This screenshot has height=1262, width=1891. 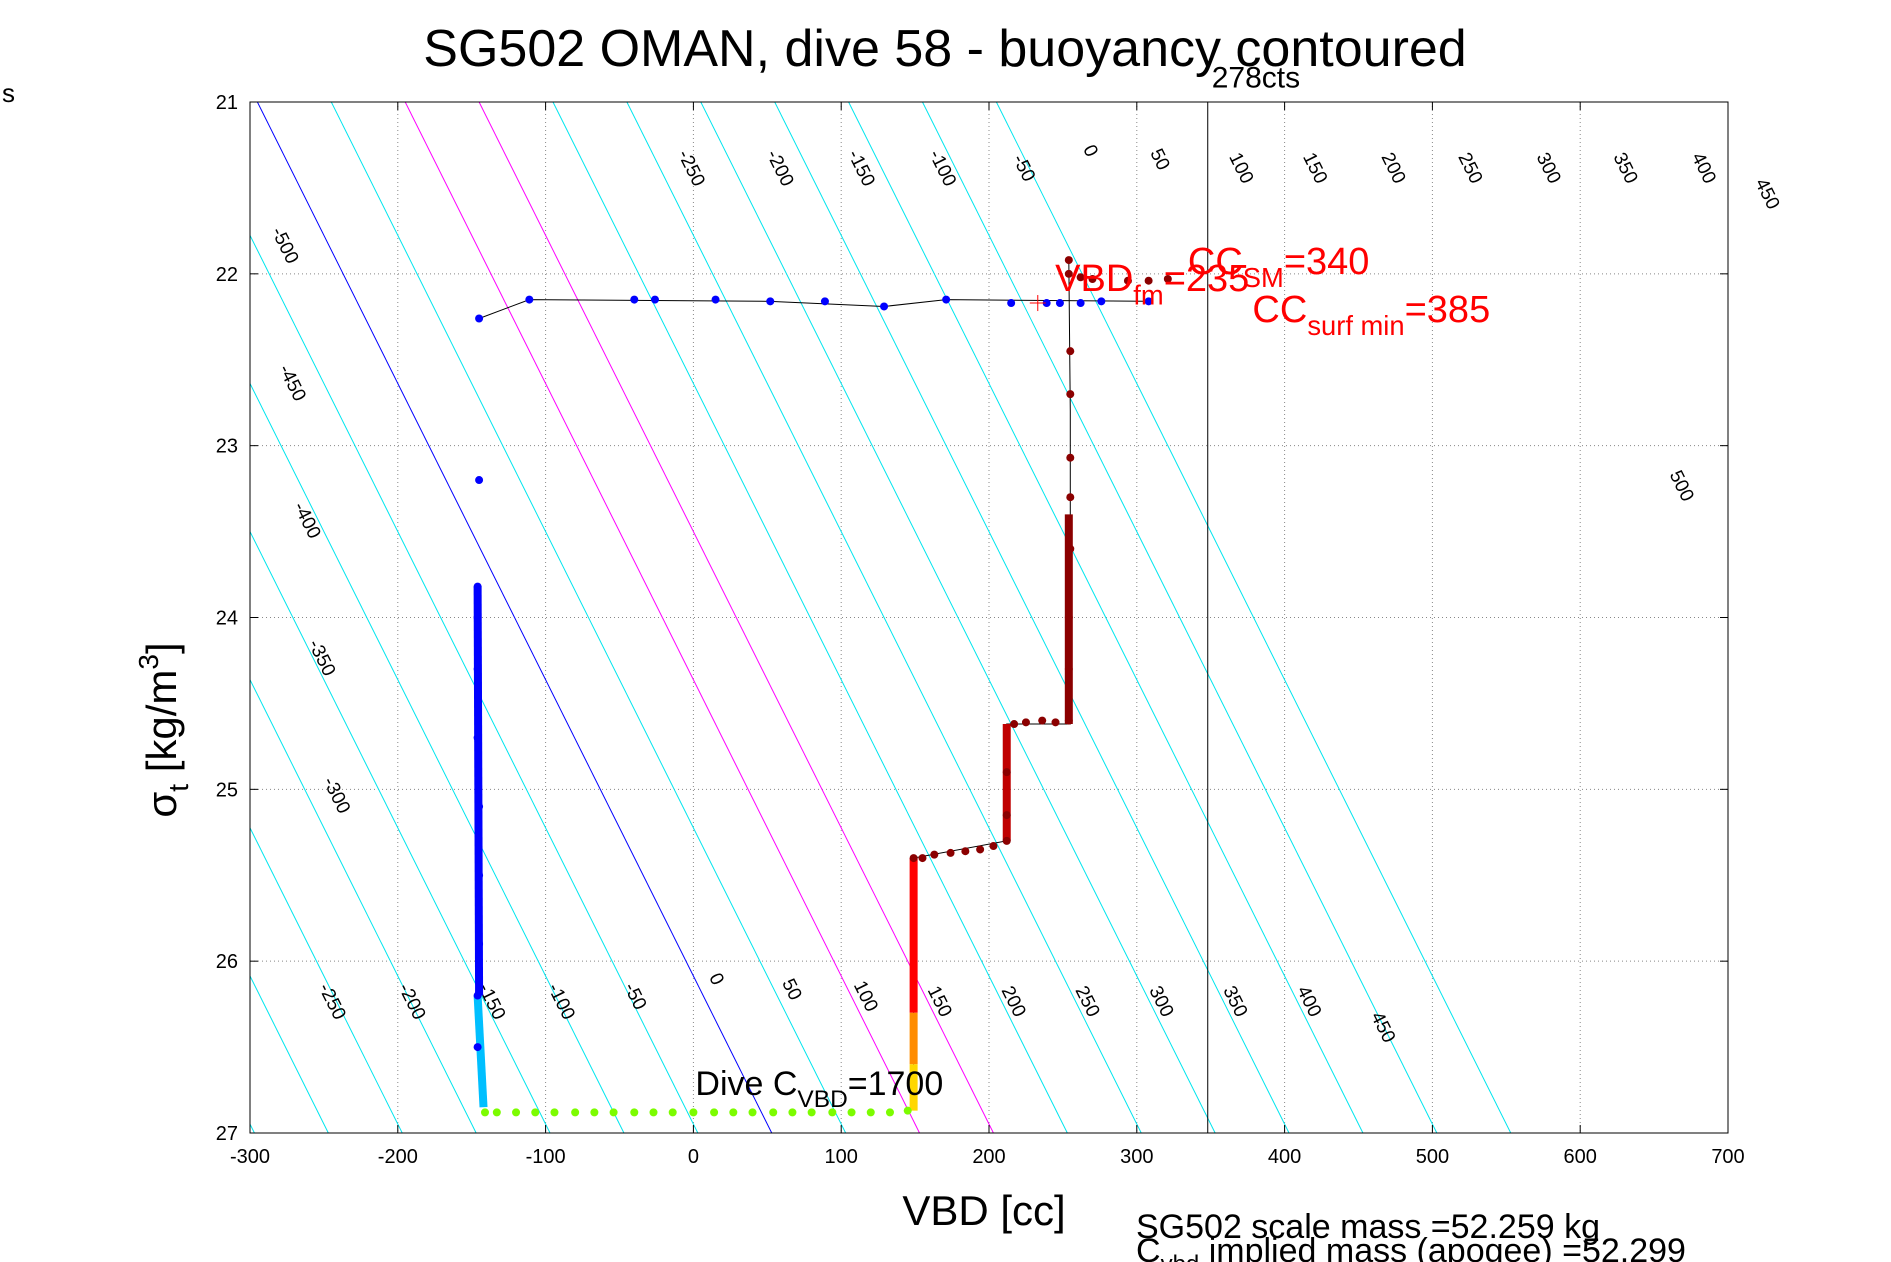 What do you see at coordinates (1371, 315) in the screenshot?
I see `cc-surf-min-annotation: CCsurf min=385` at bounding box center [1371, 315].